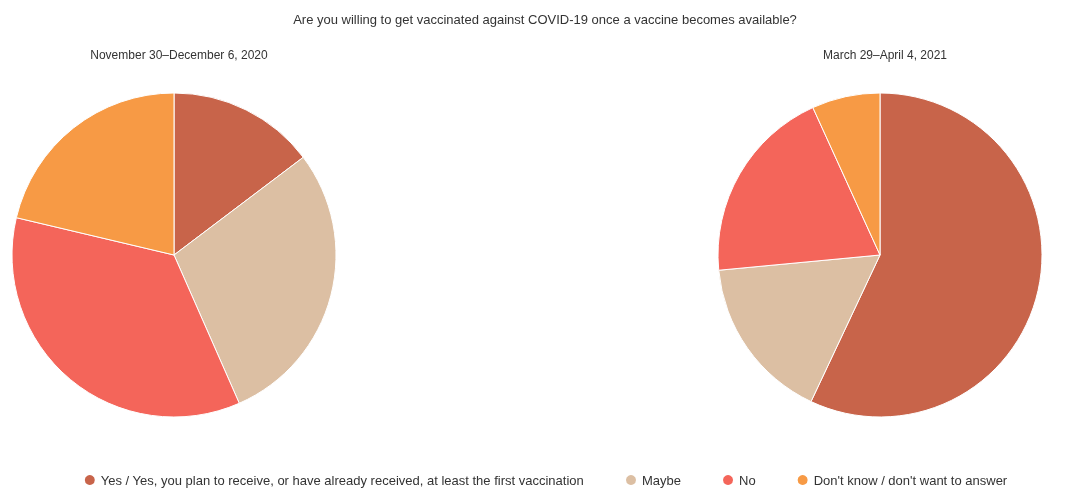 The width and height of the screenshot is (1090, 498). What do you see at coordinates (910, 480) in the screenshot?
I see `legend-label: Don't know / don't want to answer` at bounding box center [910, 480].